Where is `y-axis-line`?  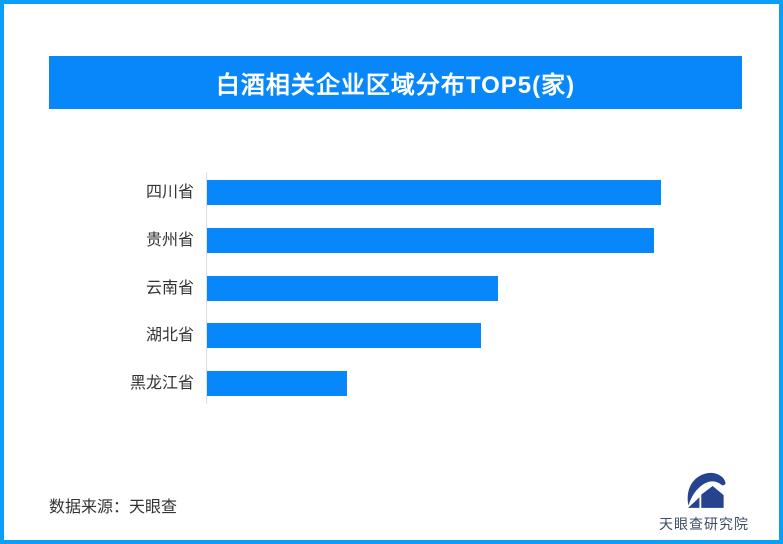 y-axis-line is located at coordinates (206, 288).